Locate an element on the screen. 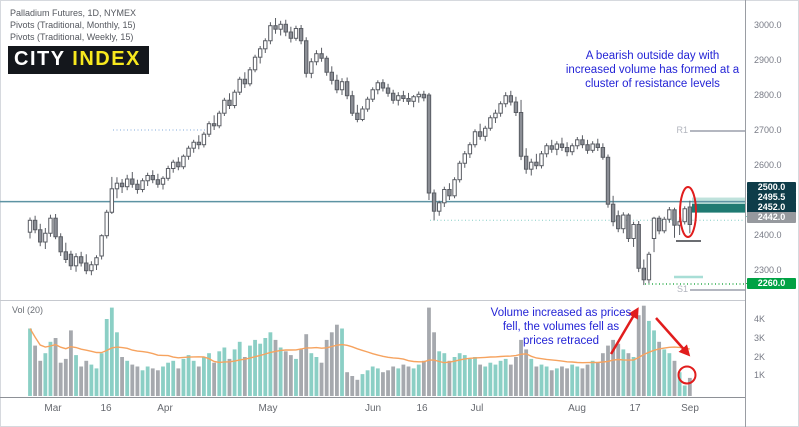  volume-tick-label: 2K is located at coordinates (760, 357).